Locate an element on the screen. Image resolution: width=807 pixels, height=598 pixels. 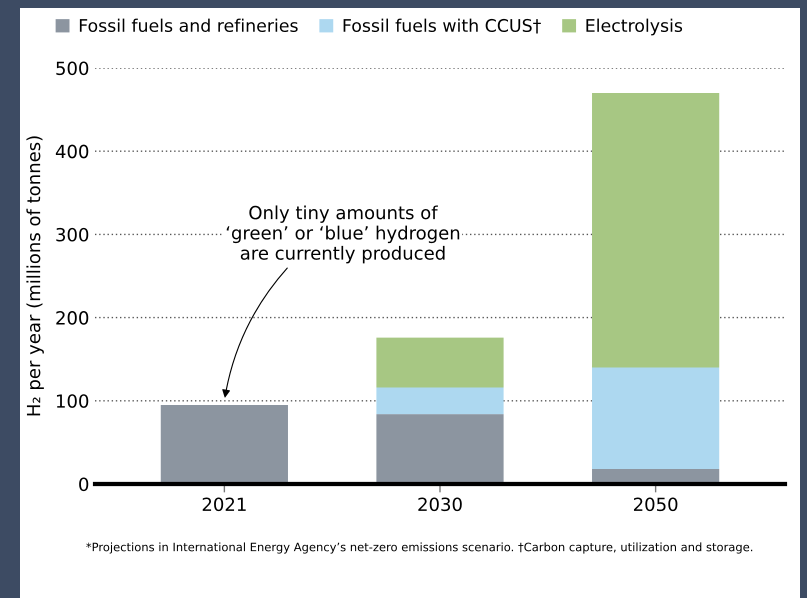
legend-label: Fossil fuels with CCUS† is located at coordinates (442, 26).